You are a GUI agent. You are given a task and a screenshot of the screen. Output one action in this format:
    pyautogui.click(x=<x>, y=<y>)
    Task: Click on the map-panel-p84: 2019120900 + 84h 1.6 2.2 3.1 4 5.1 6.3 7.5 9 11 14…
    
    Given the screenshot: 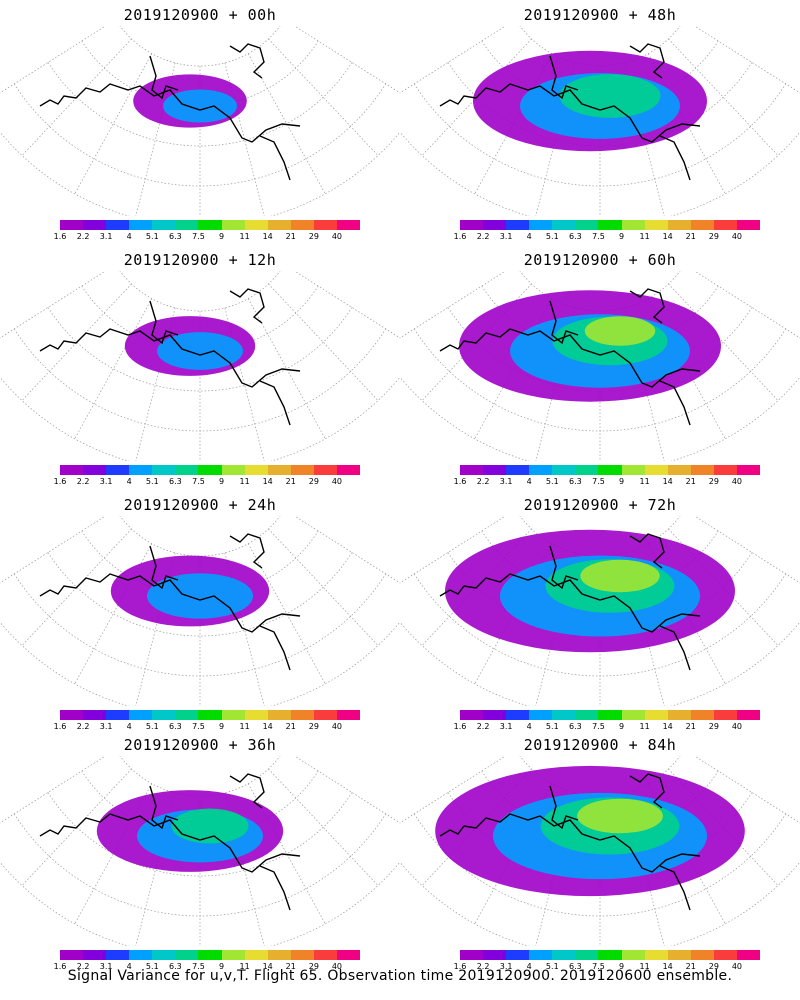 What is the action you would take?
    pyautogui.click(x=600, y=852)
    